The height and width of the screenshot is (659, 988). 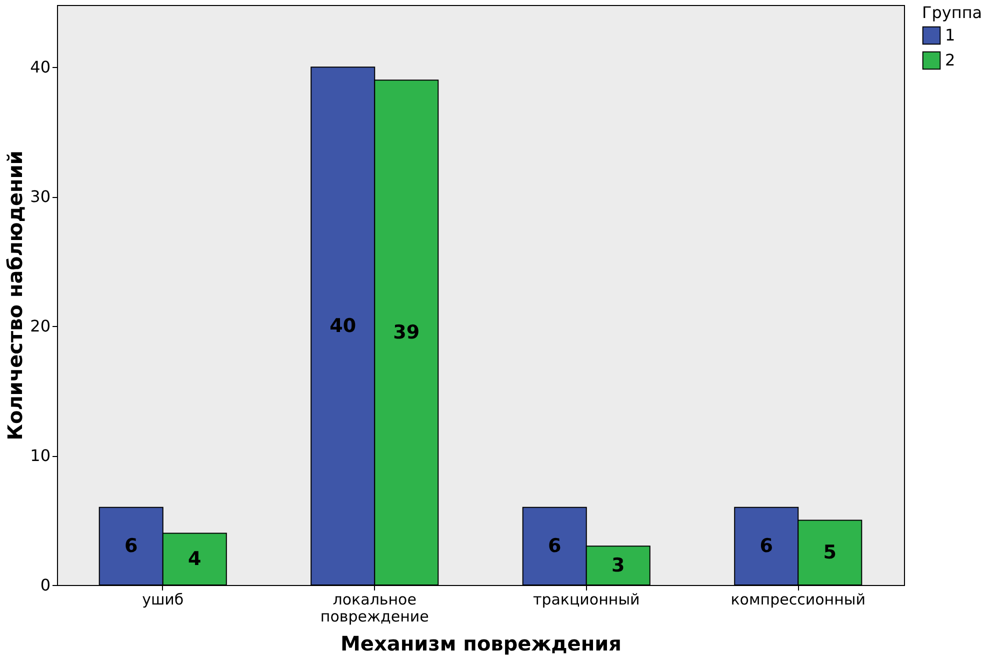 I want to click on data-label: 40, so click(x=343, y=326).